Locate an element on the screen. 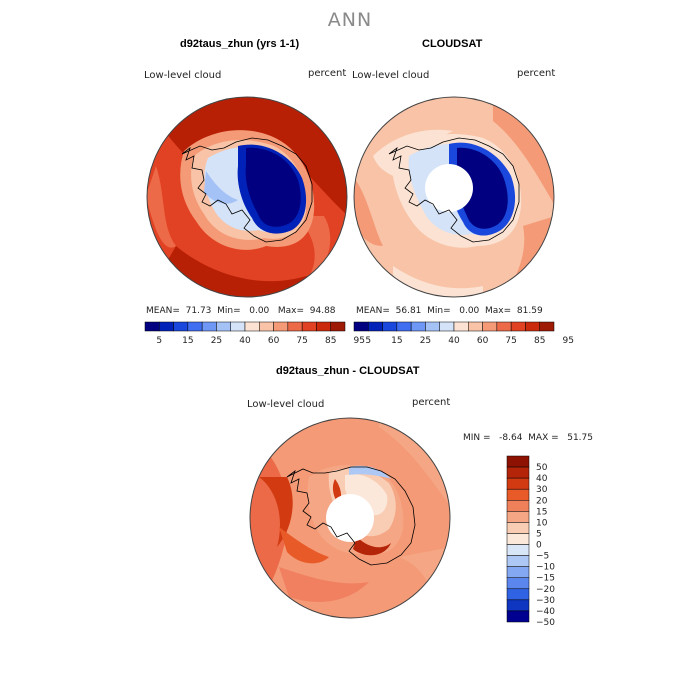  panel2-variable: Low-level cloud is located at coordinates (391, 75).